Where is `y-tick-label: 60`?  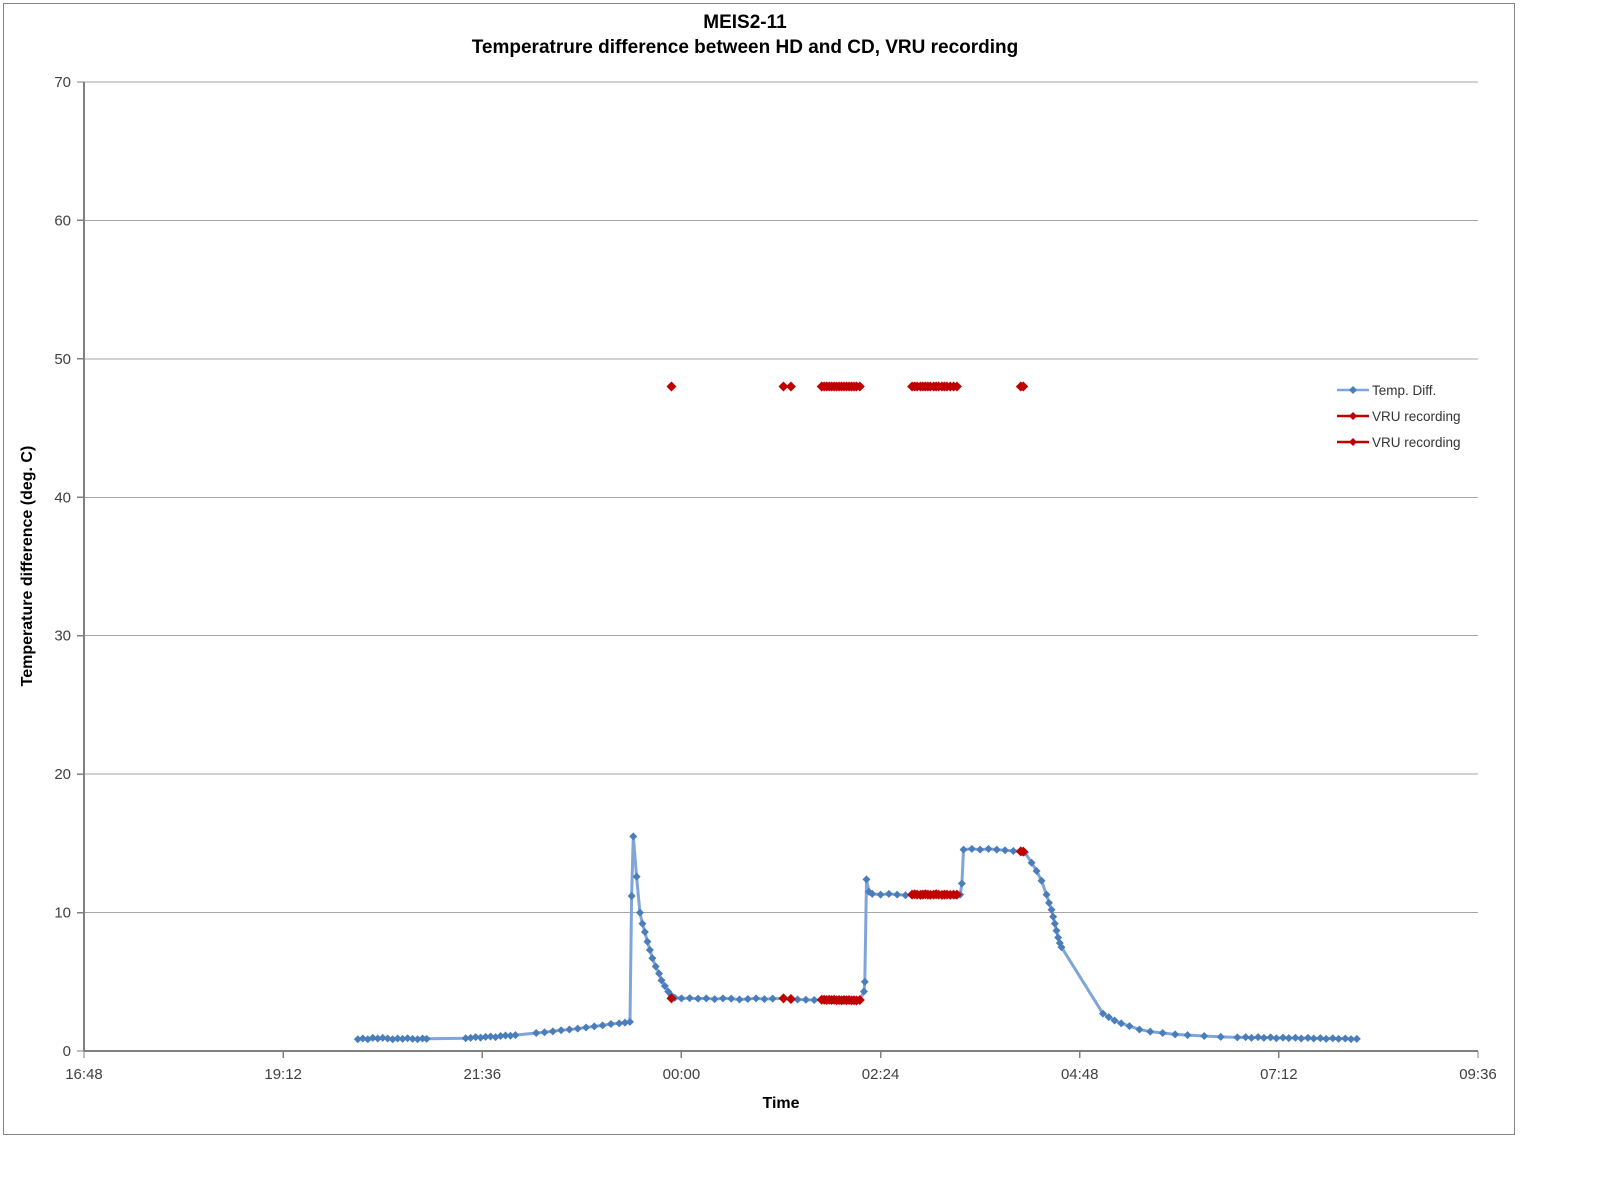
y-tick-label: 60 is located at coordinates (62, 220).